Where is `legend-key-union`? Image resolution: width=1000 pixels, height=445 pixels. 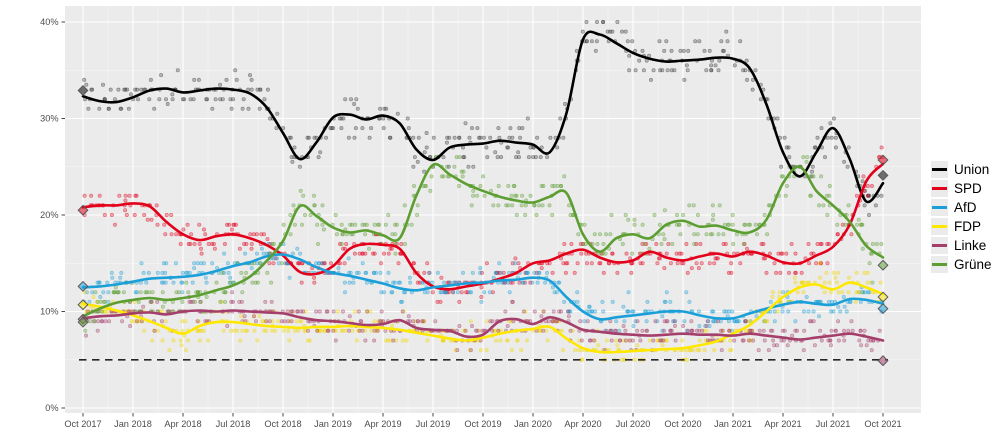
legend-key-union is located at coordinates (939, 169).